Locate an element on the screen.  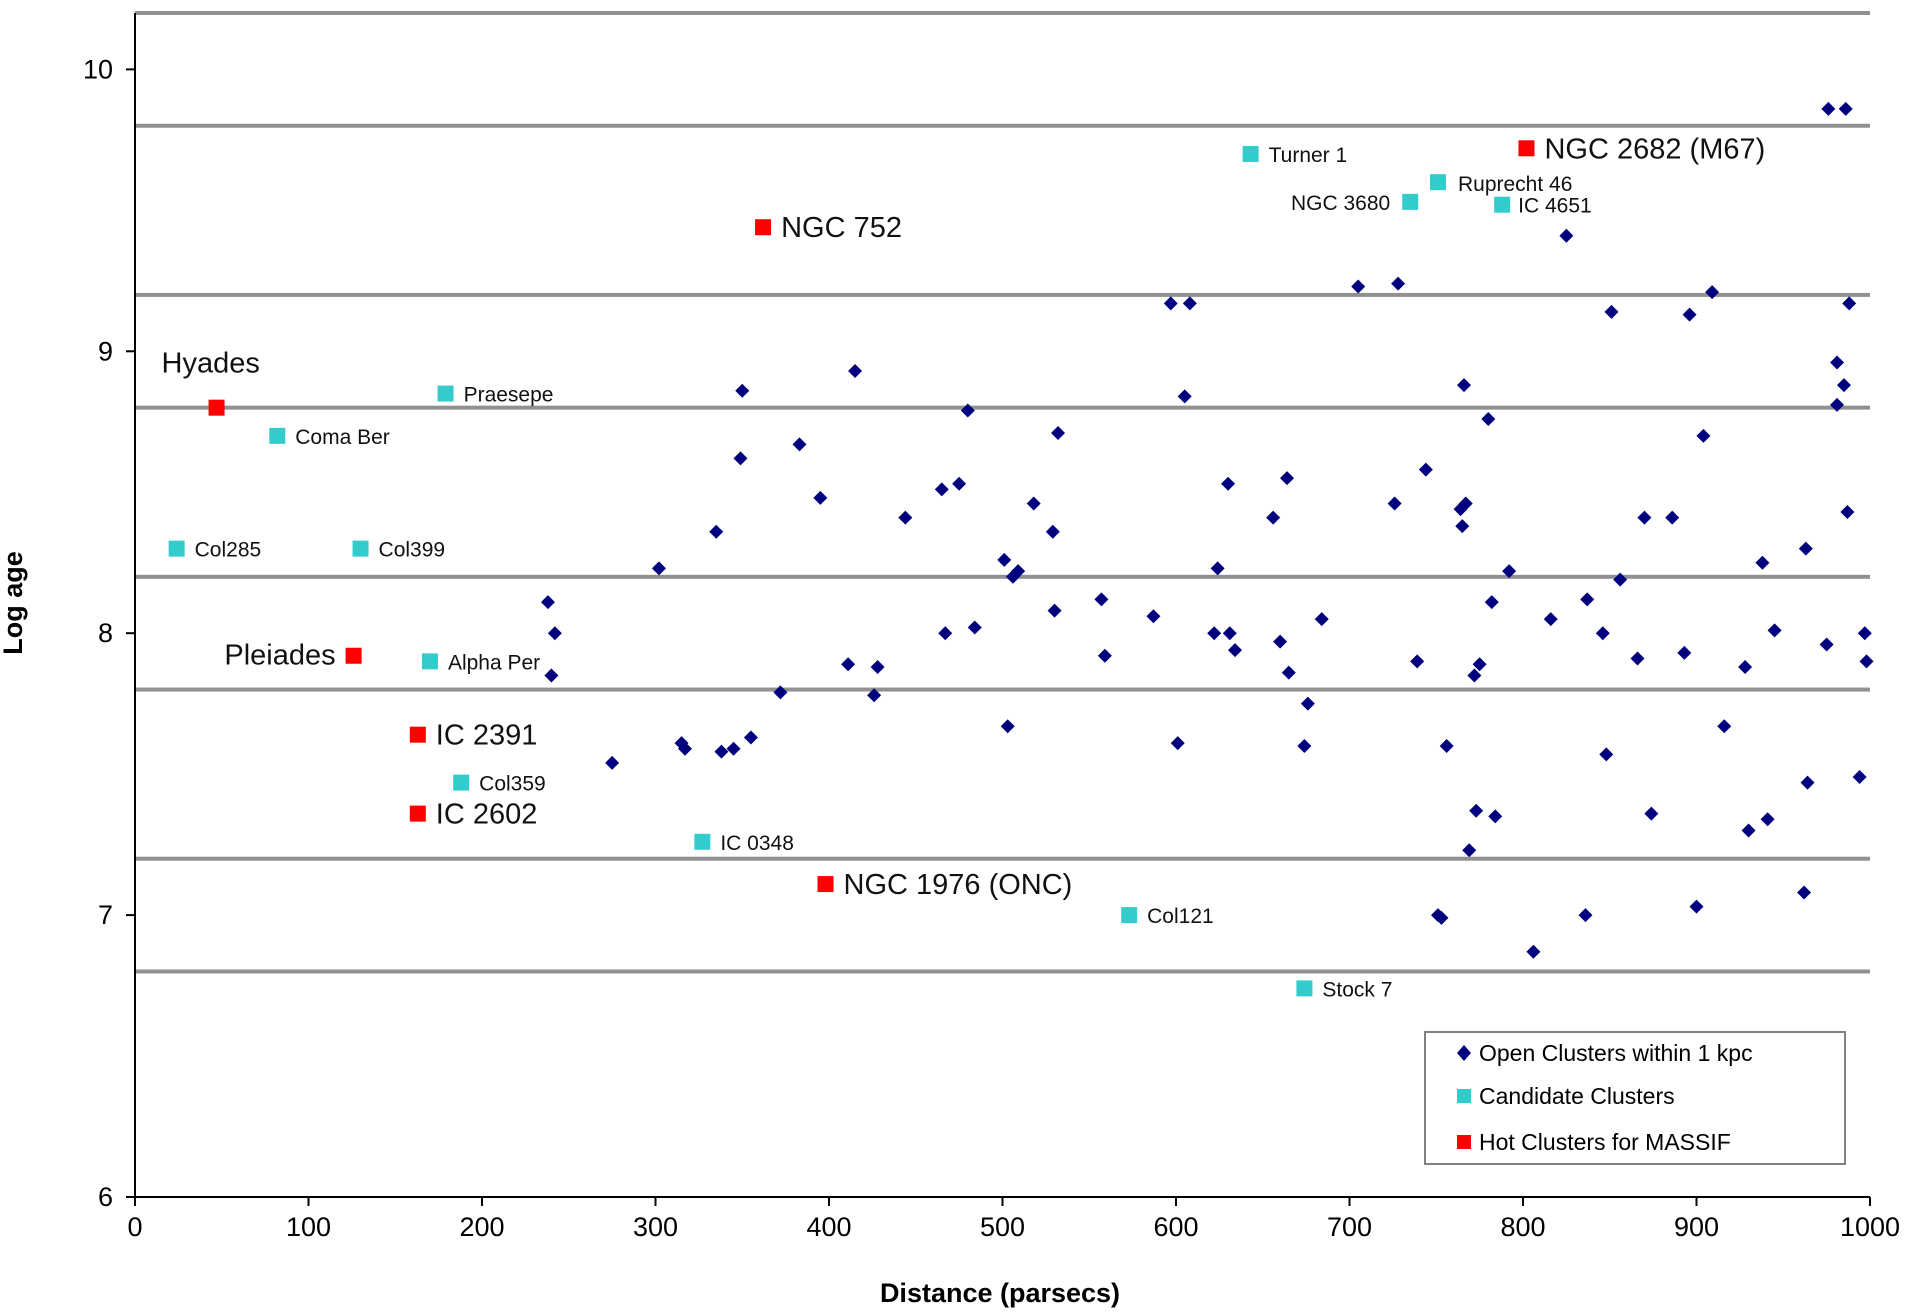
x-tick-label: 500 is located at coordinates (1002, 1227).